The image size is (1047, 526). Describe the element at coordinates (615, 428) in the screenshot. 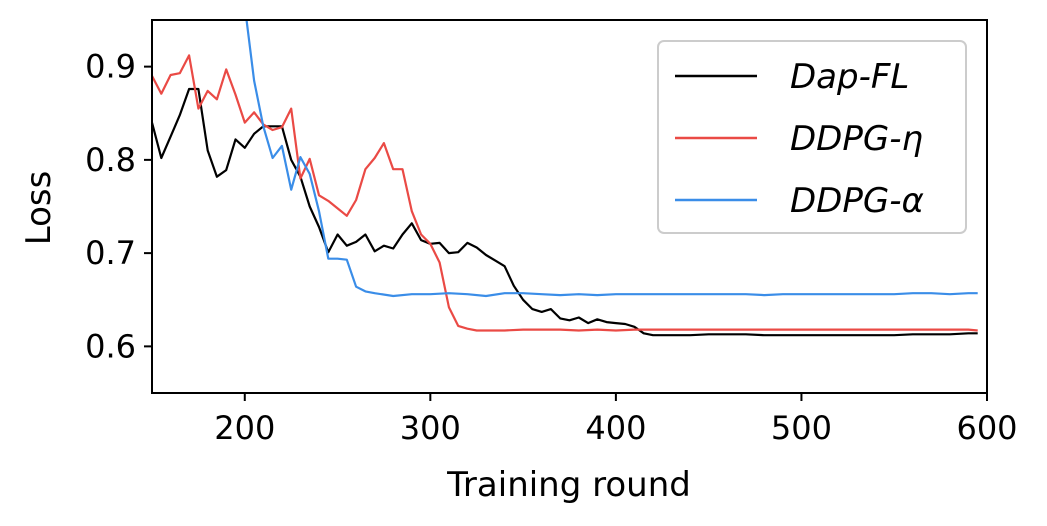

I see `x-tick-label: 400` at that location.